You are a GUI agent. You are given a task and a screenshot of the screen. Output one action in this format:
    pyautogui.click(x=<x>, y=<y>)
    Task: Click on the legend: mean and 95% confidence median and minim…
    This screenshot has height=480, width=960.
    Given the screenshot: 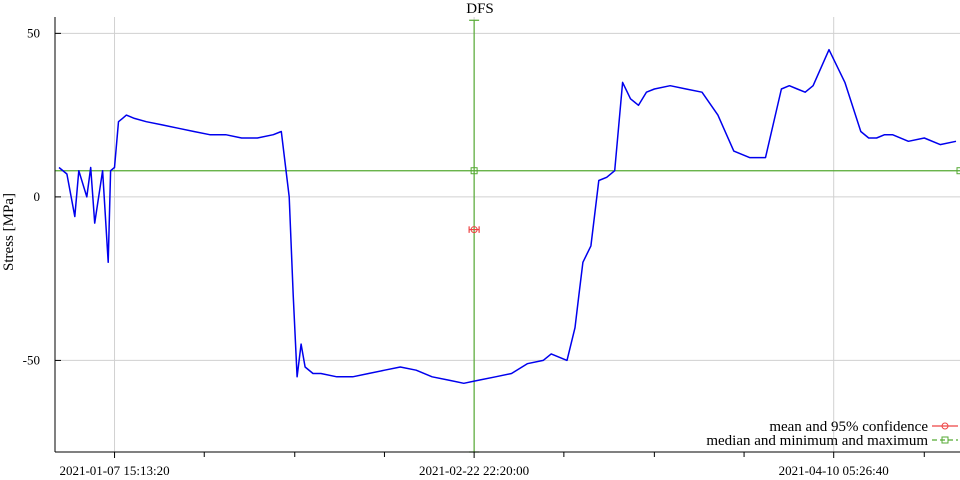 What is the action you would take?
    pyautogui.click(x=832, y=434)
    